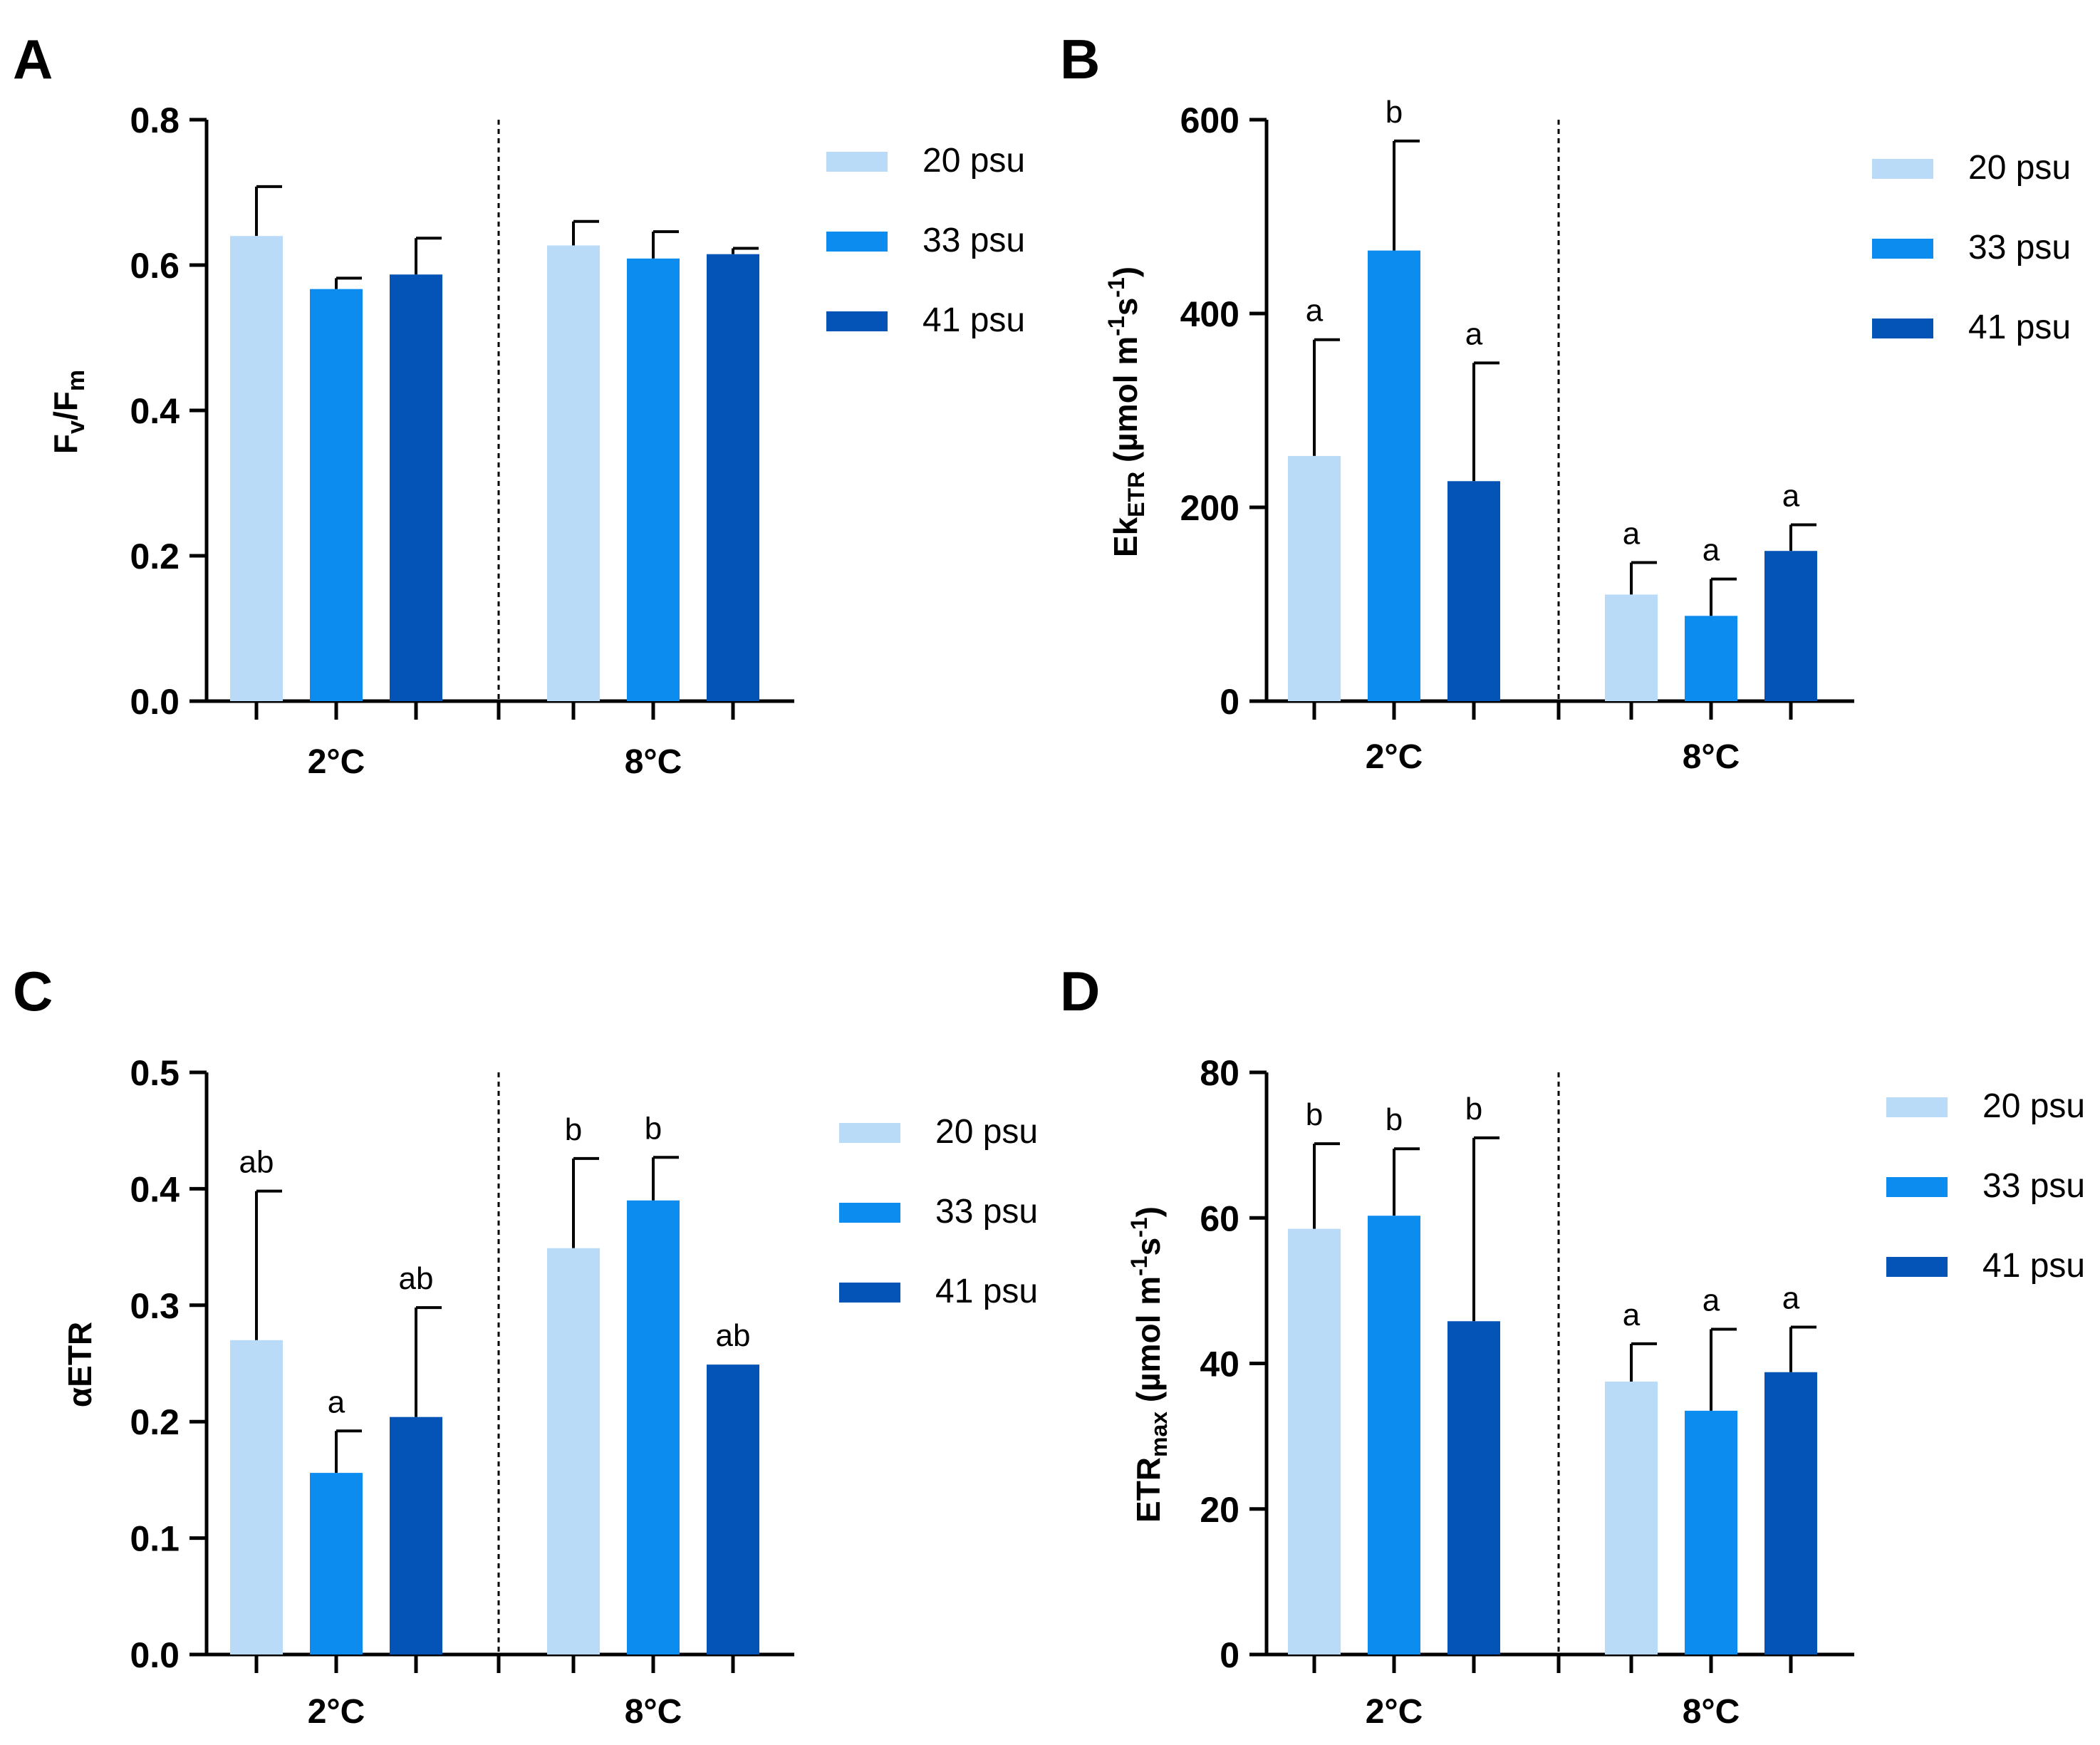 Image resolution: width=2100 pixels, height=1745 pixels. What do you see at coordinates (2019, 168) in the screenshot?
I see `panel-b-legend-label: 20 psu` at bounding box center [2019, 168].